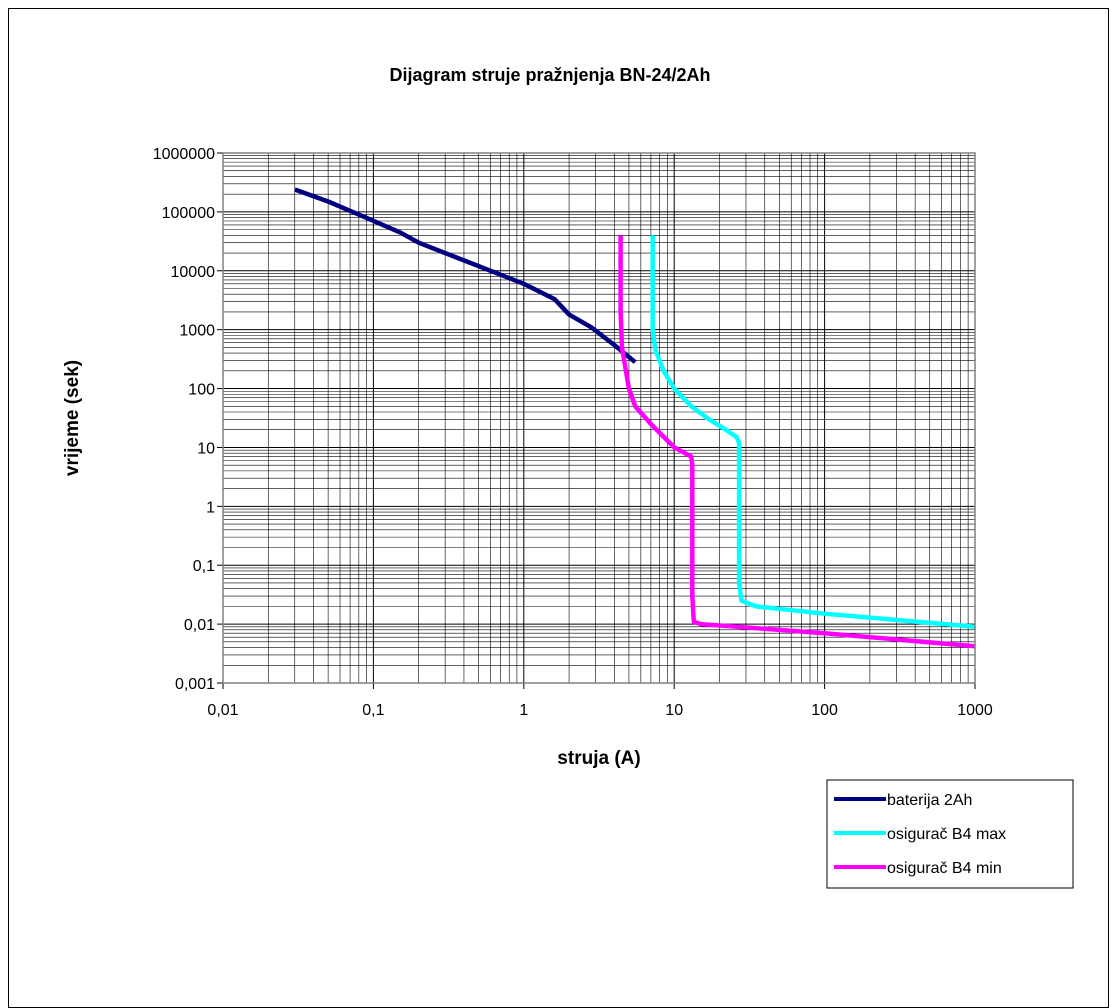  Describe the element at coordinates (204, 566) in the screenshot. I see `y-tick-label: 0,1` at that location.